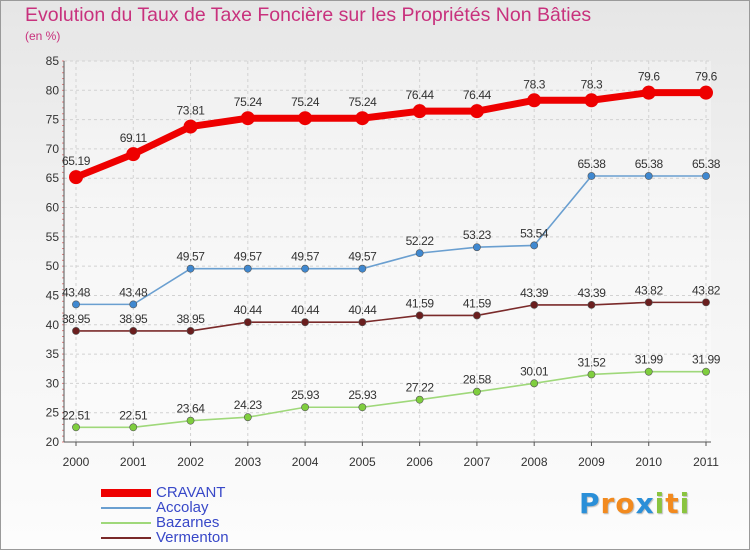 This screenshot has width=750, height=551. Describe the element at coordinates (53, 178) in the screenshot. I see `y-tick-label: 65` at that location.